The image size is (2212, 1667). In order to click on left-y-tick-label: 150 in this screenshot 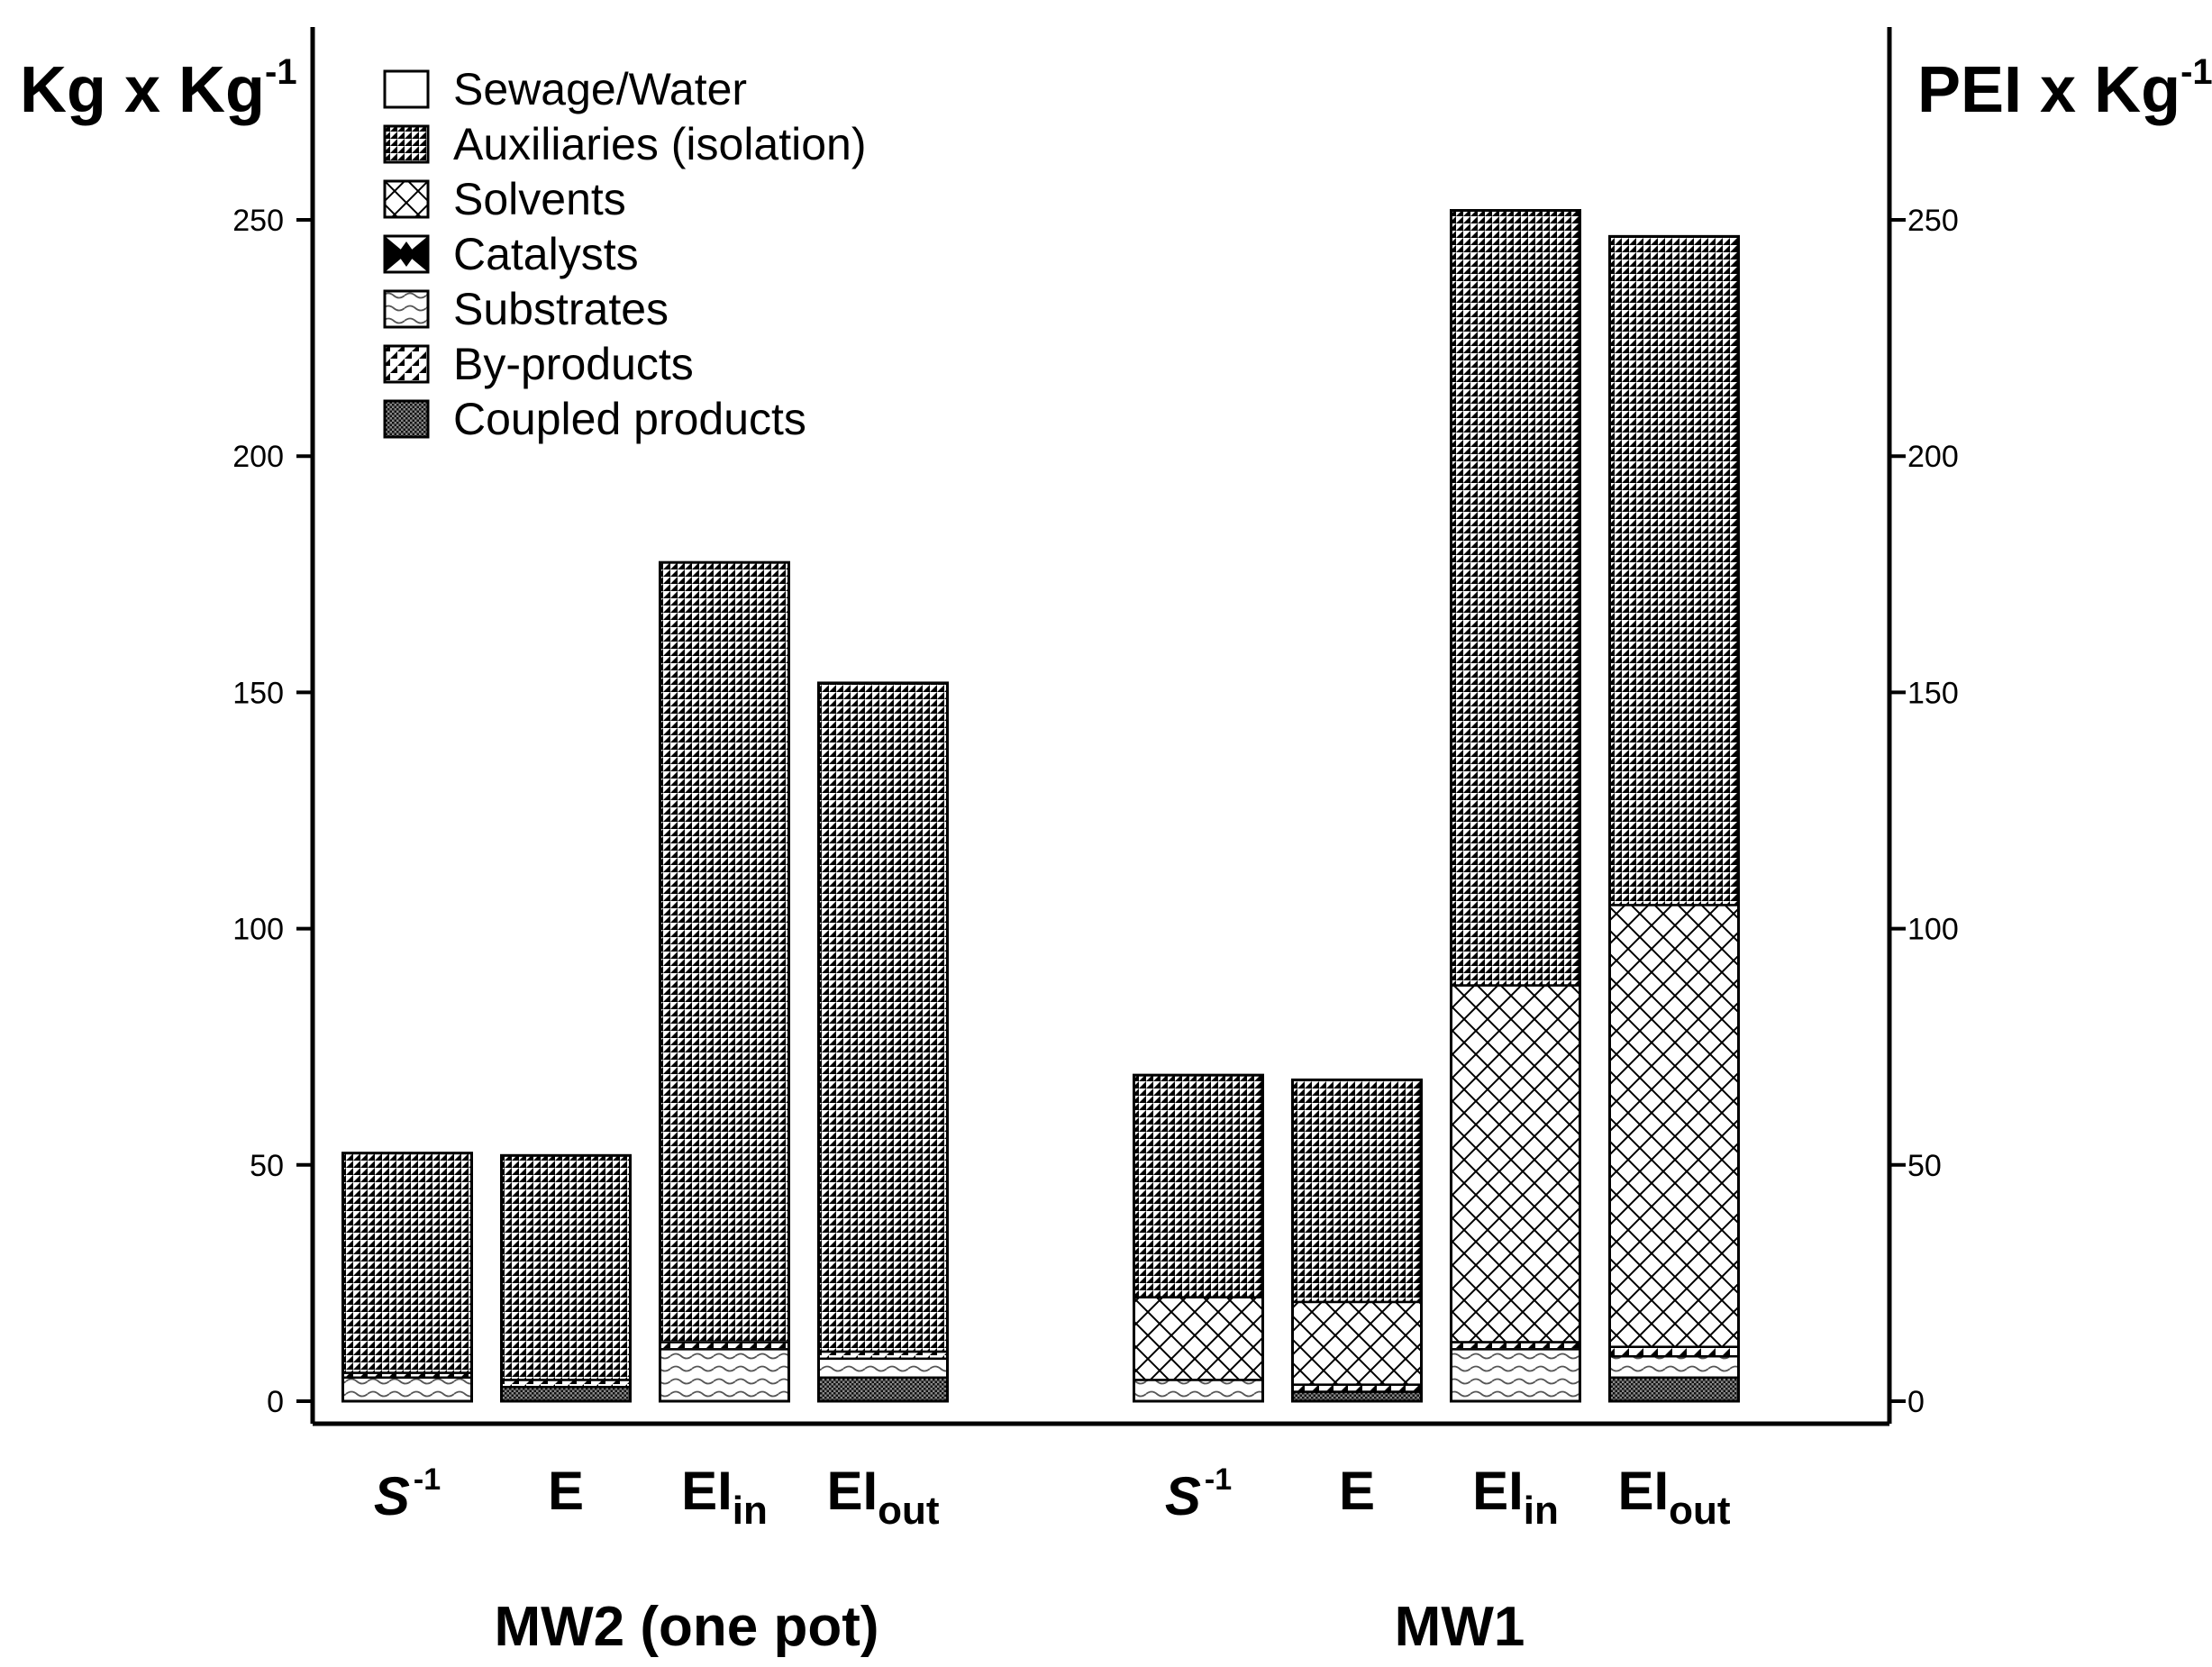, I will do `click(258, 693)`.